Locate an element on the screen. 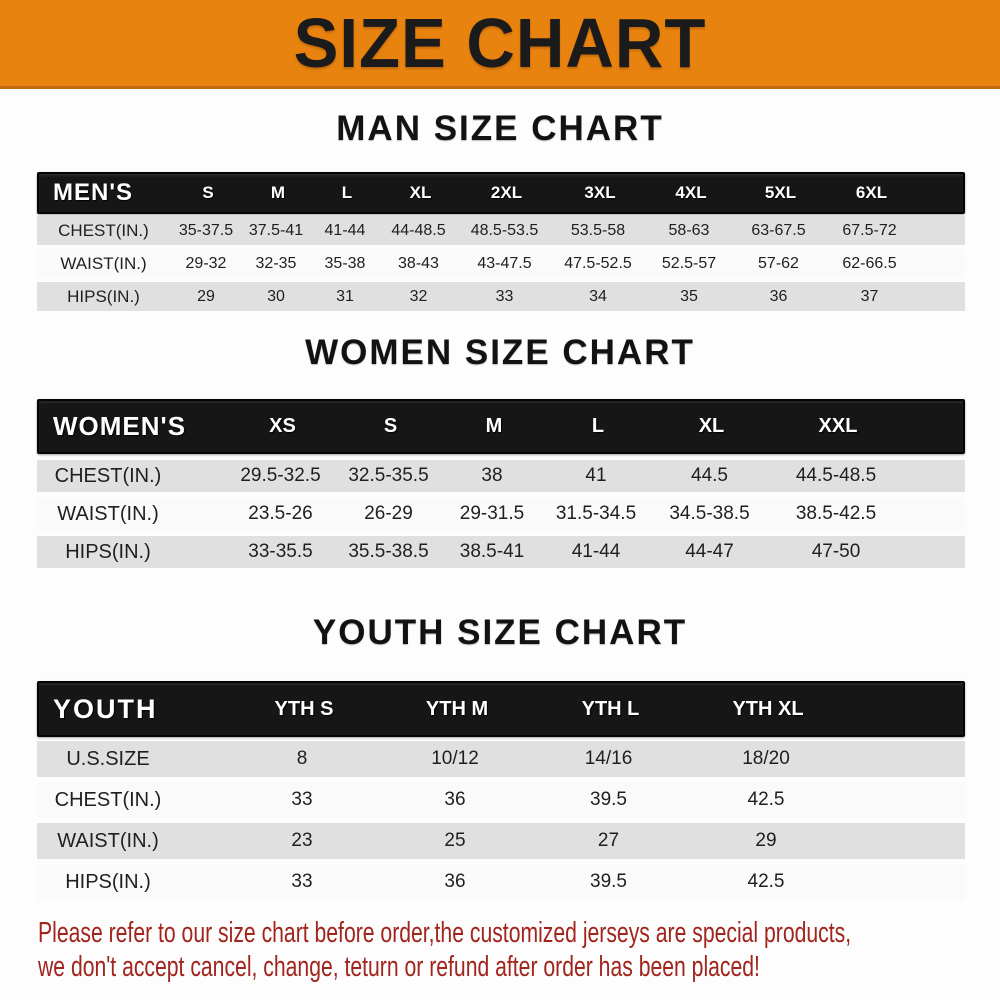 The width and height of the screenshot is (1000, 1000). value-cell: 47-50 is located at coordinates (836, 551).